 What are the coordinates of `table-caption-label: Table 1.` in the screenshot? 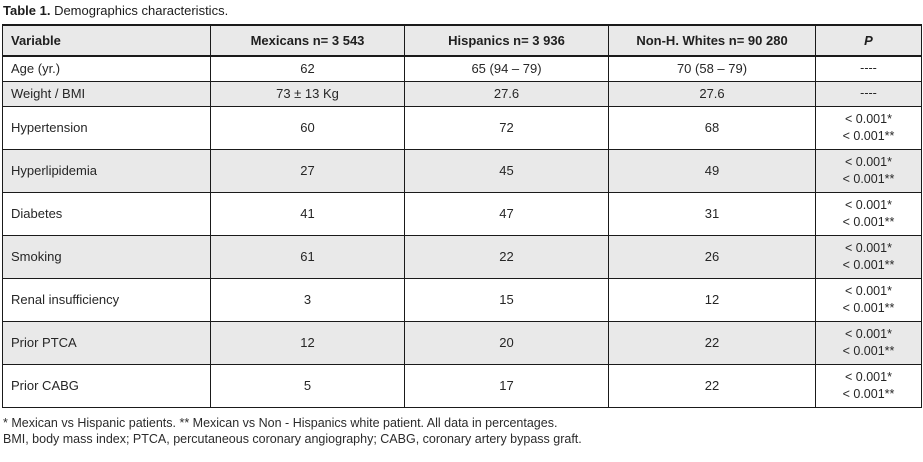 It's located at (27, 10).